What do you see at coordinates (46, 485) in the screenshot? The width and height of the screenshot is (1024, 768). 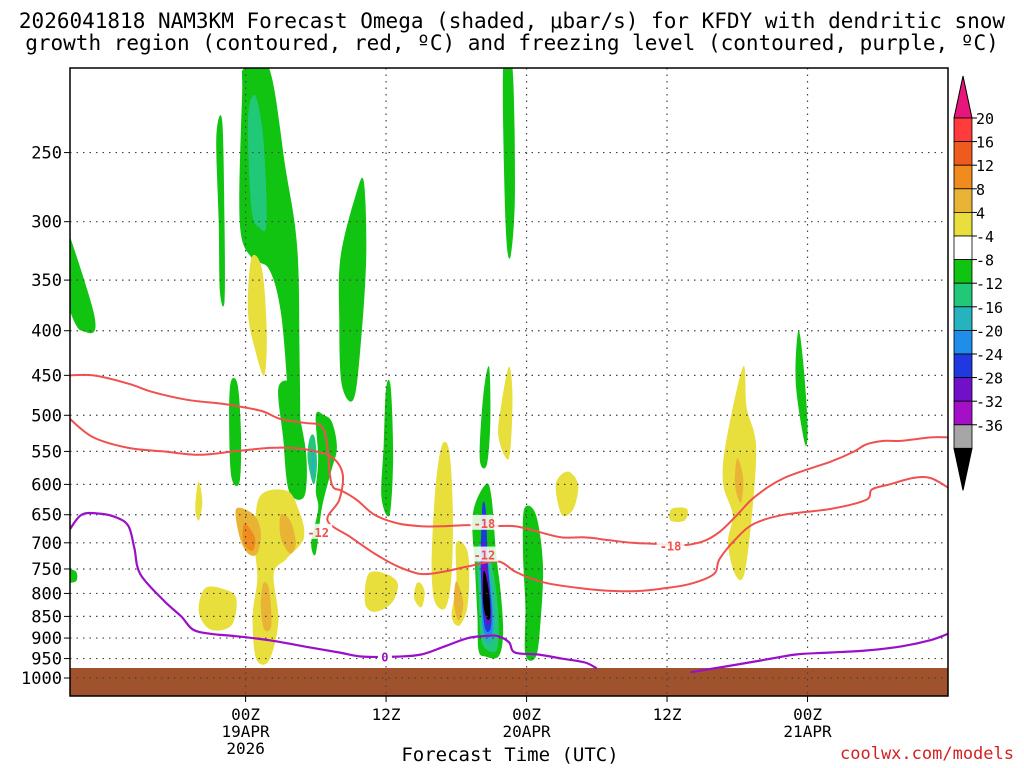 I see `y-tick-label-600: 600` at bounding box center [46, 485].